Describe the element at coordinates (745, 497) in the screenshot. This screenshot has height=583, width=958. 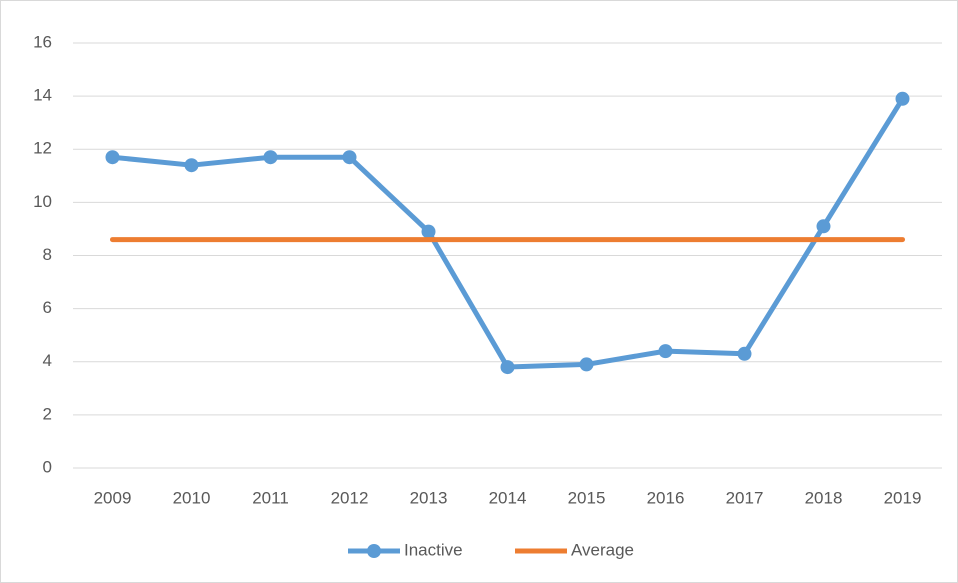
I see `x-tick-label: 2017` at that location.